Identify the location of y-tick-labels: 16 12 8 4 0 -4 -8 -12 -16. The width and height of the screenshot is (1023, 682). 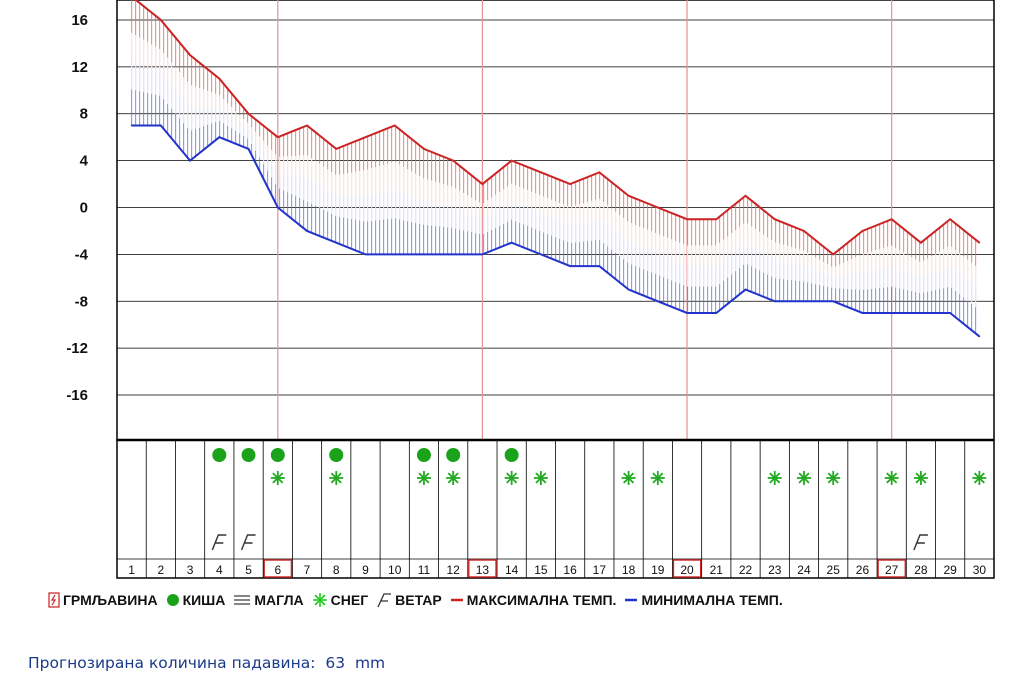
(77, 208).